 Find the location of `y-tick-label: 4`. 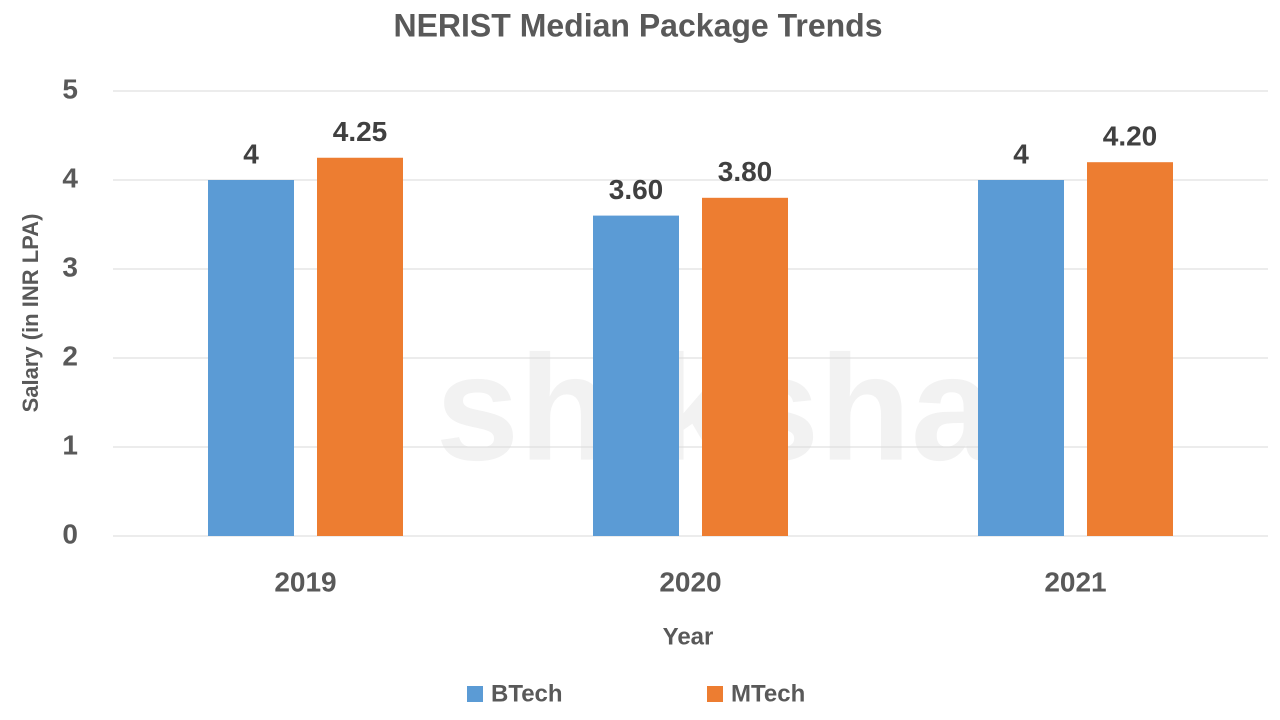

y-tick-label: 4 is located at coordinates (70, 177).